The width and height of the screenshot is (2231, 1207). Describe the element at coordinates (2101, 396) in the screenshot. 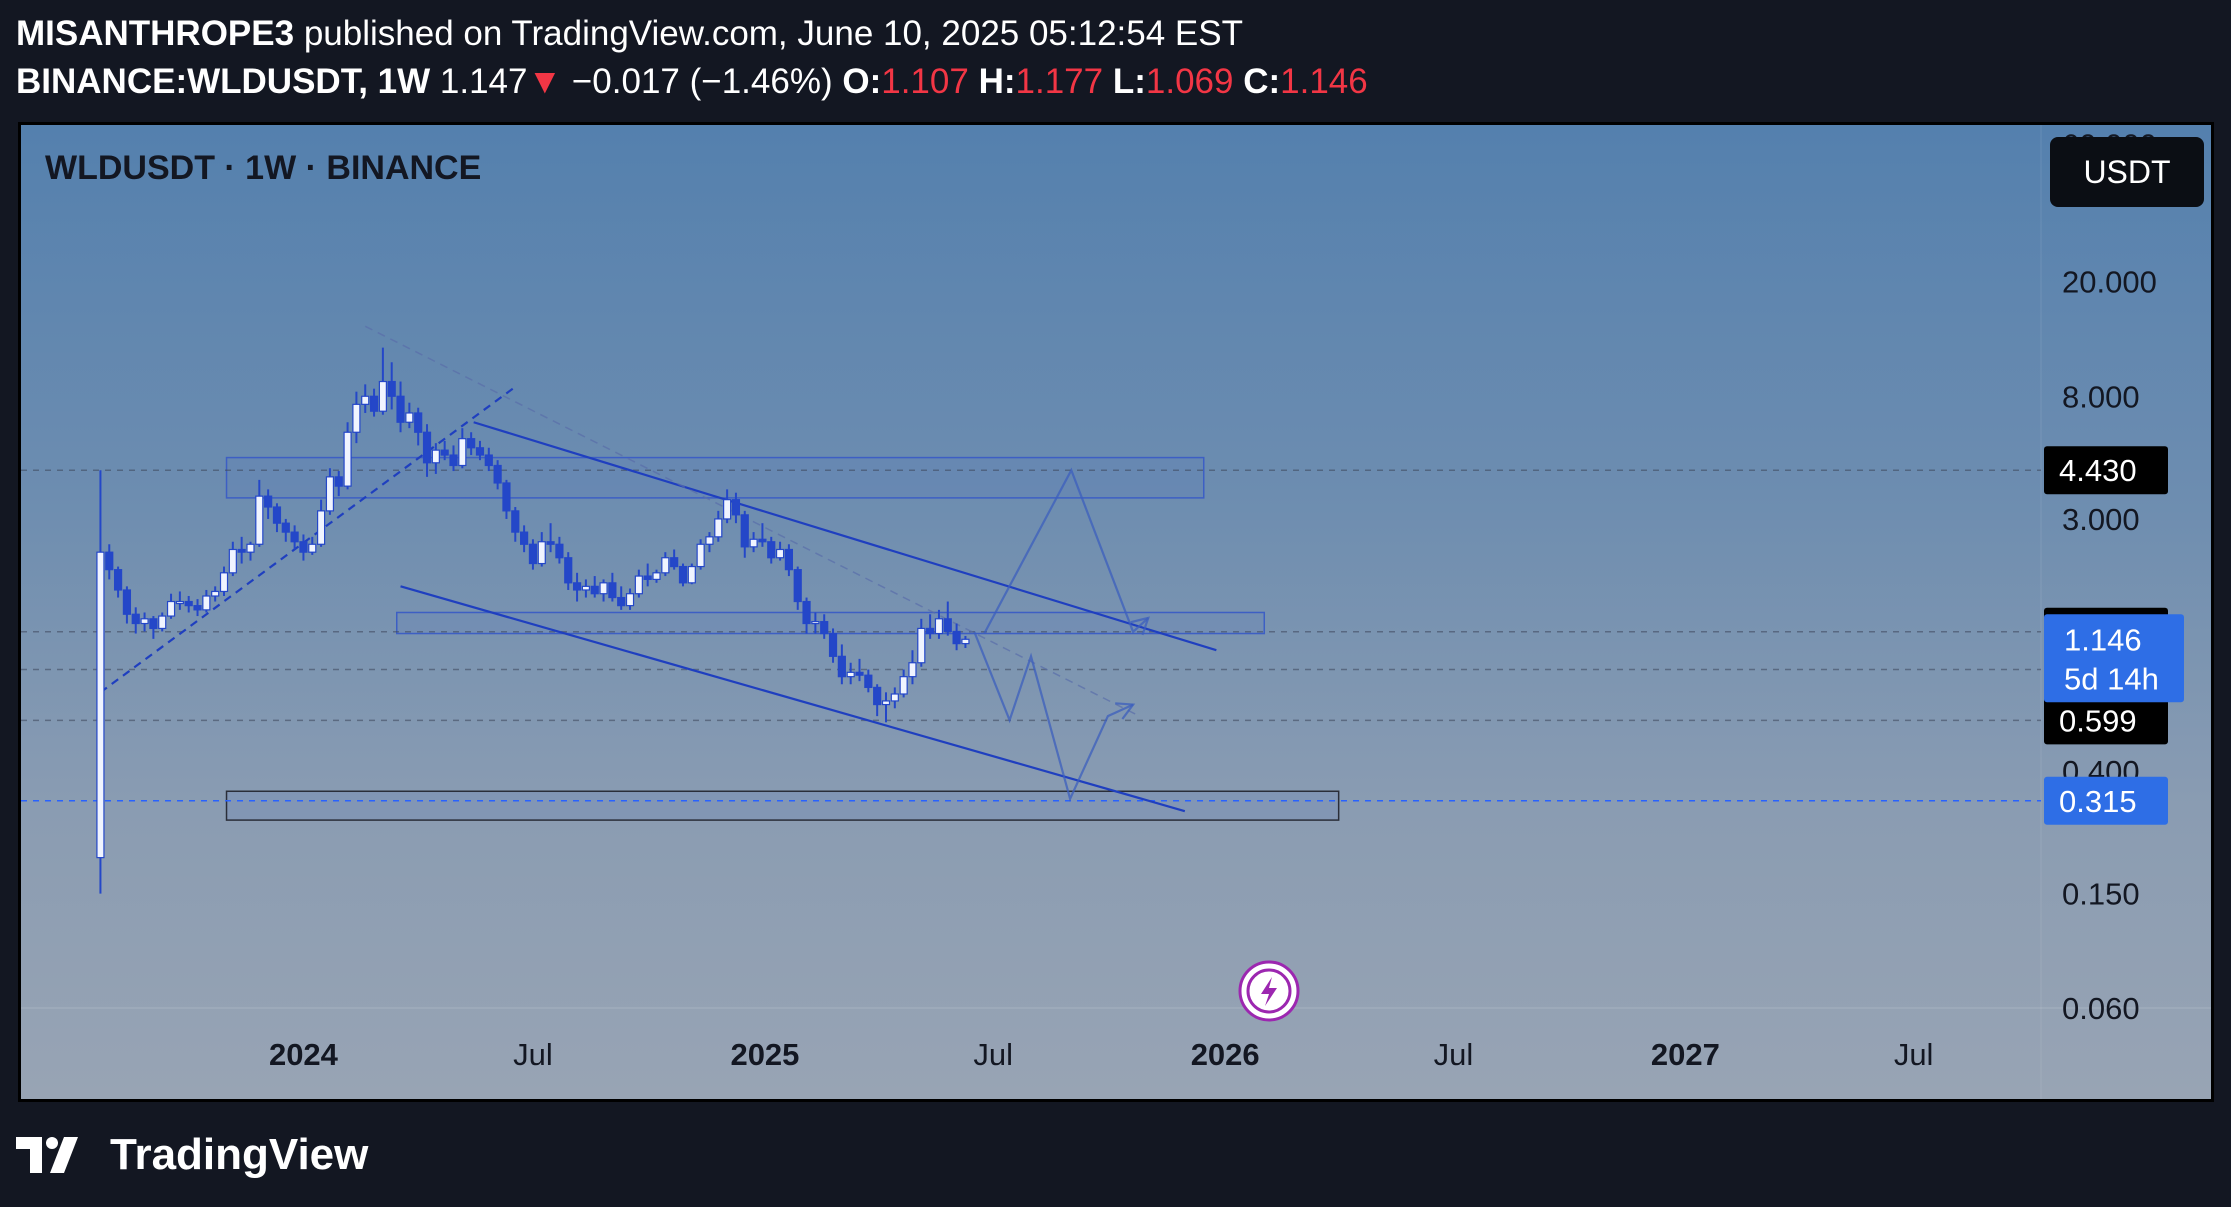

I see `price-tick-label: 8.000` at that location.